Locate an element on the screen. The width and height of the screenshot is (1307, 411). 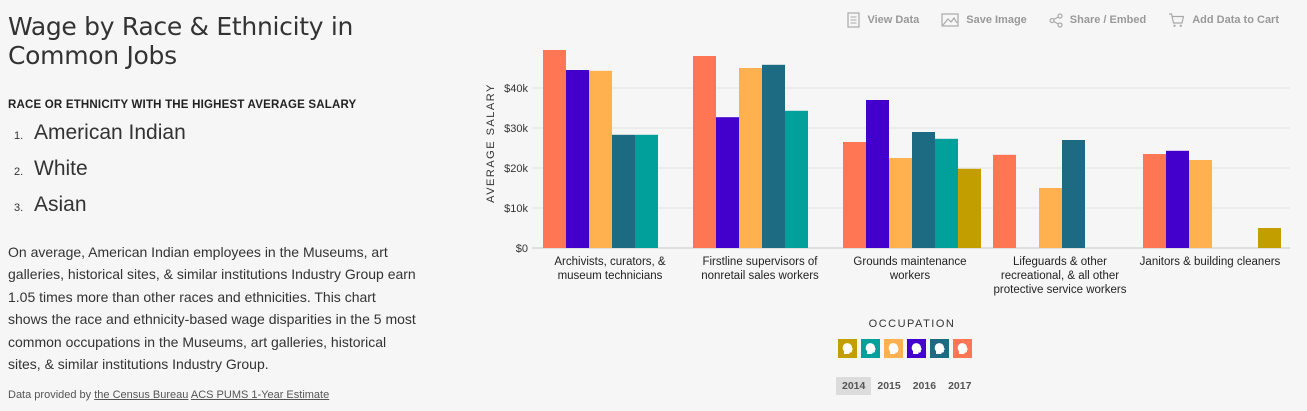
ranking-item: 2. White is located at coordinates (218, 175).